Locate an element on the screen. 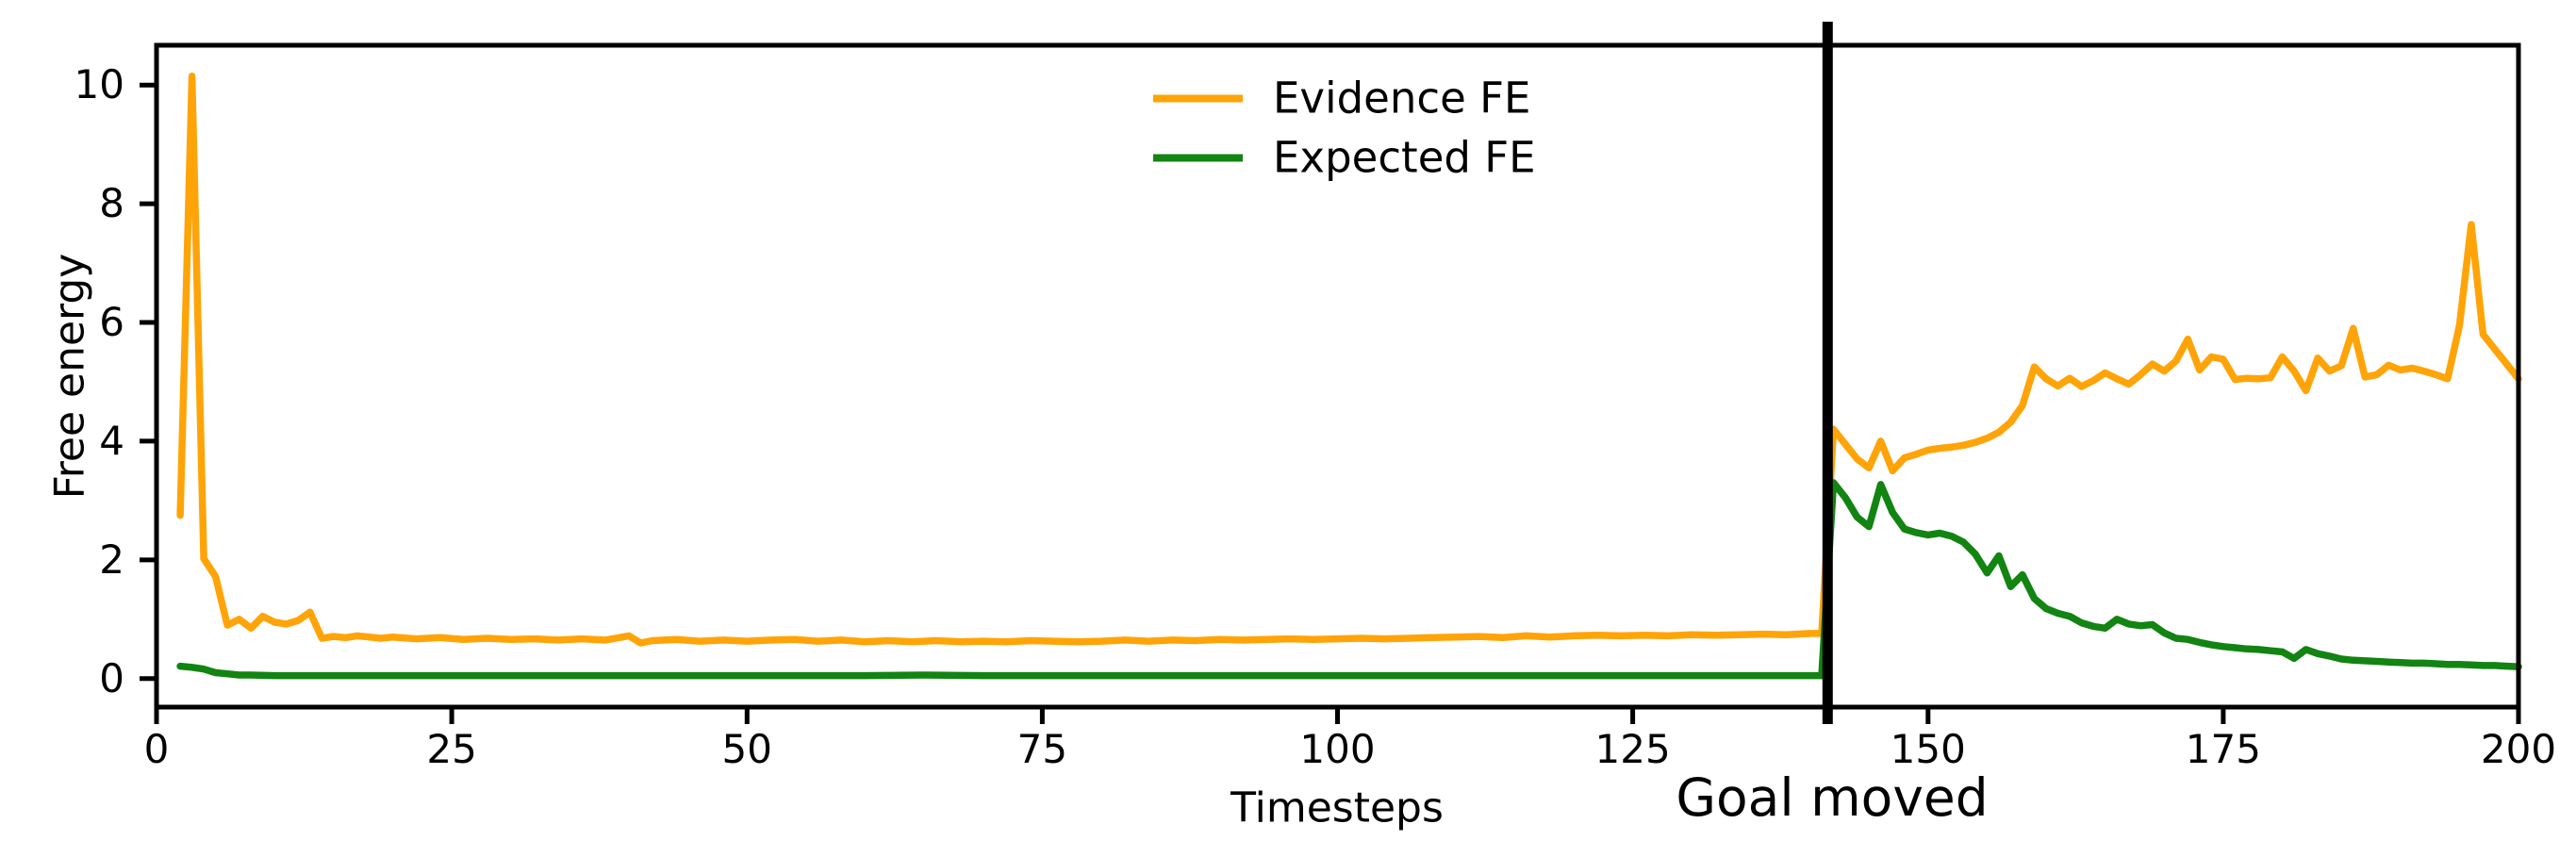  evidence-fe-line-swatch is located at coordinates (1198, 98).